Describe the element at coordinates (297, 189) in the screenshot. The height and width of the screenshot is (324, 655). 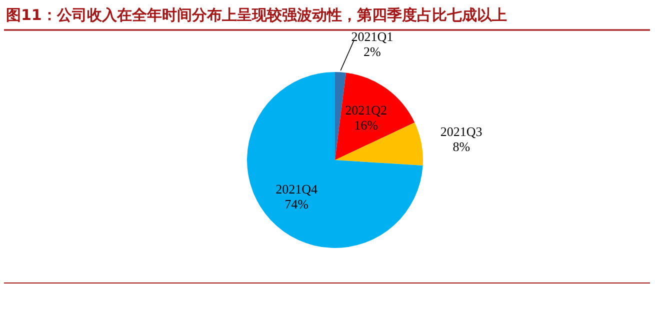
I see `slice-label: 2021Q4` at that location.